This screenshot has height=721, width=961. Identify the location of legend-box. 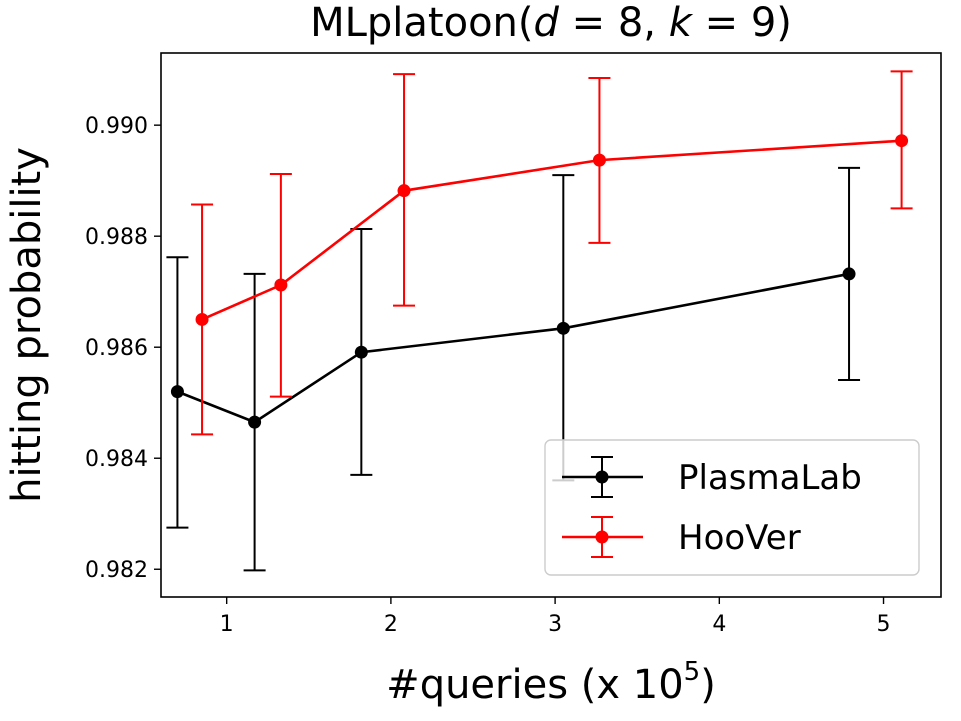
(732, 507).